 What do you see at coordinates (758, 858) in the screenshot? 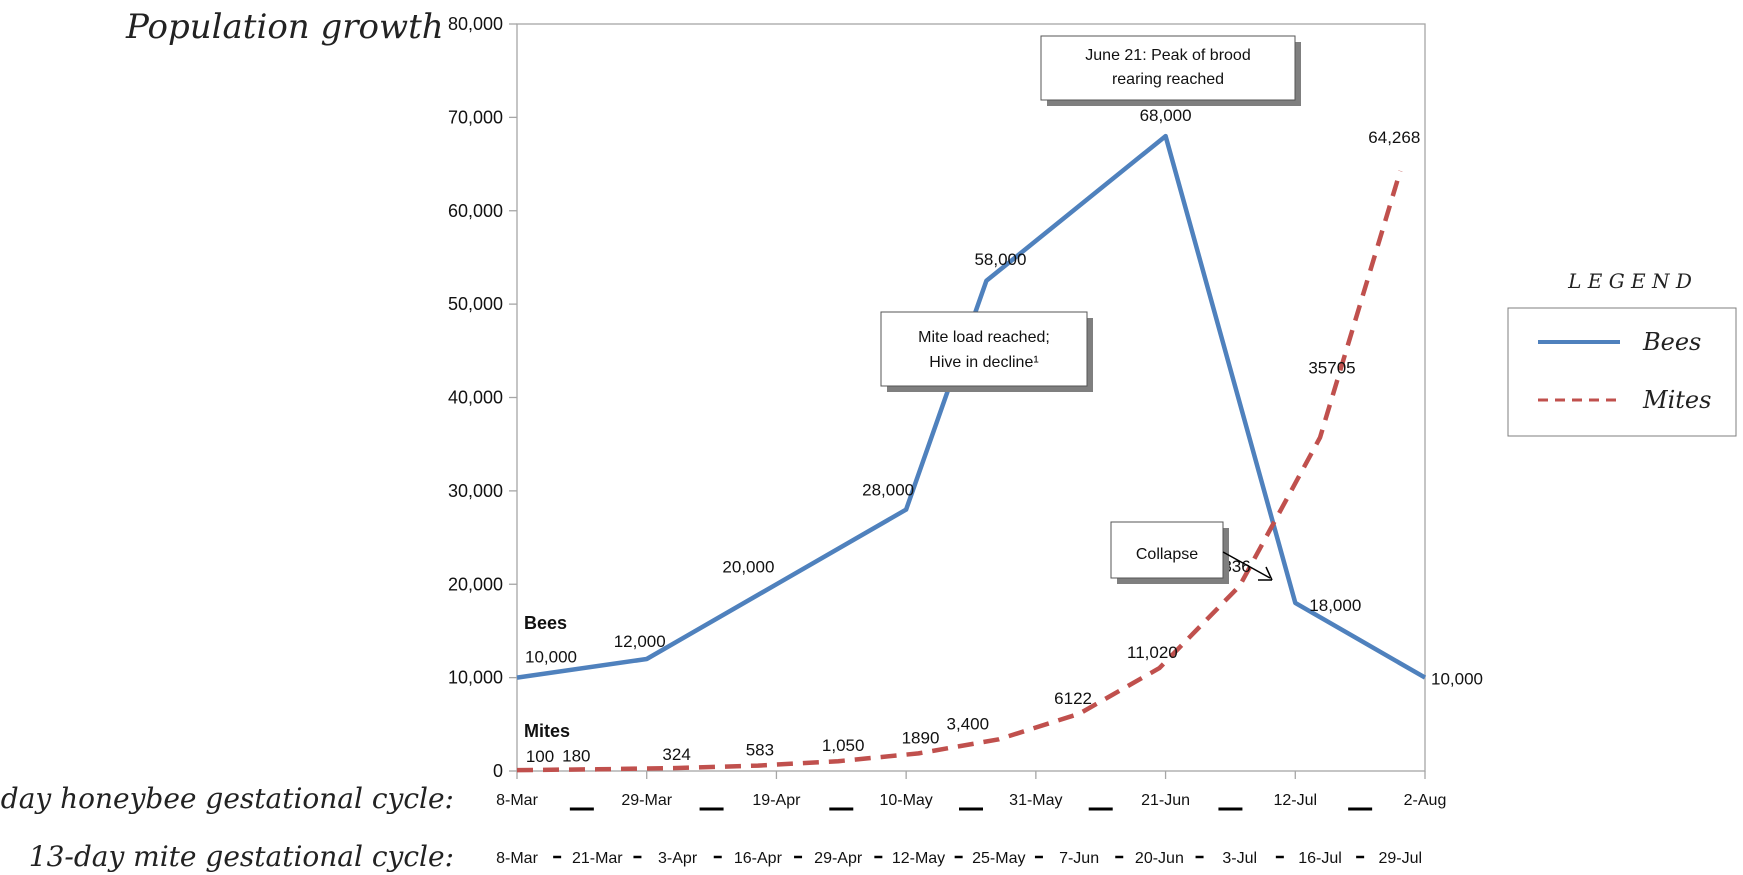
I see `mite-cycle-date: 16-Apr` at bounding box center [758, 858].